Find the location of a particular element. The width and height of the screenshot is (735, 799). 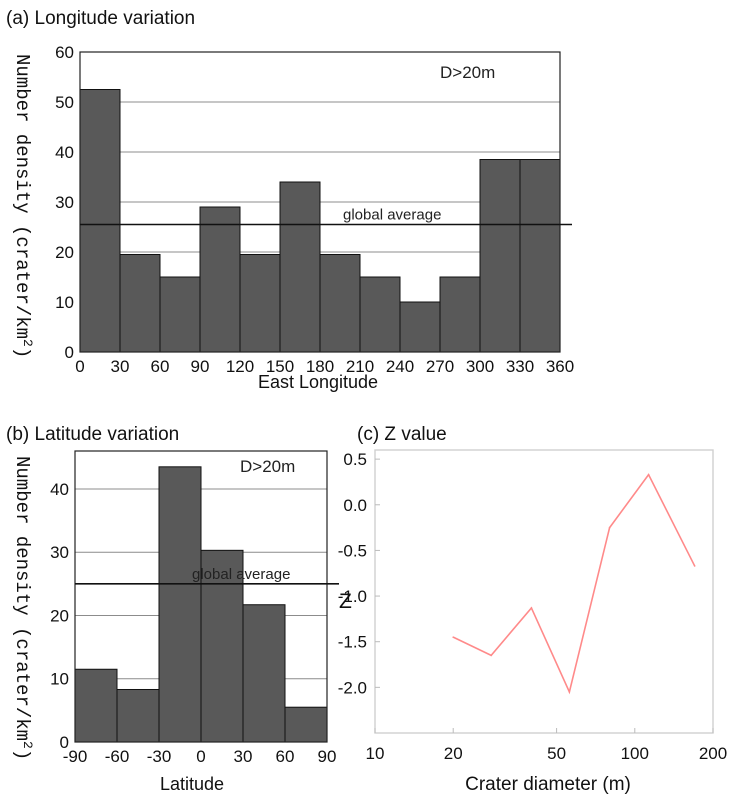

z-value-chart-title: (c) Z value is located at coordinates (402, 434).